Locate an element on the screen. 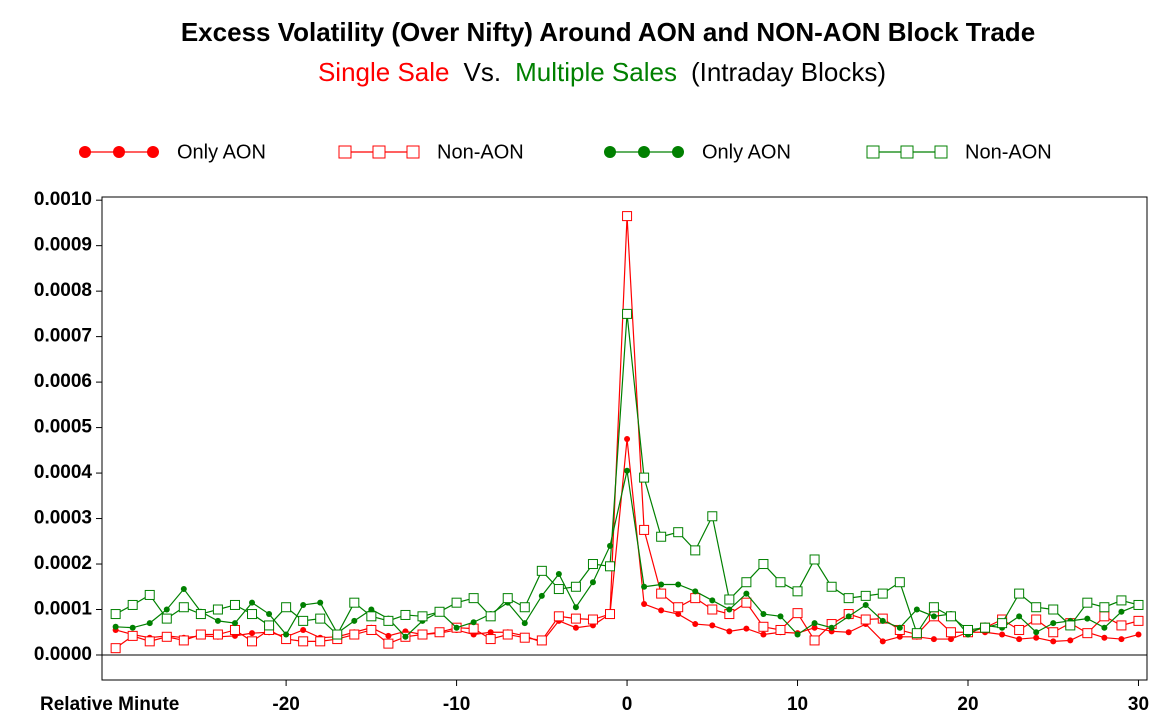  subtitle-part: (Intraday Blocks) is located at coordinates (788, 72).